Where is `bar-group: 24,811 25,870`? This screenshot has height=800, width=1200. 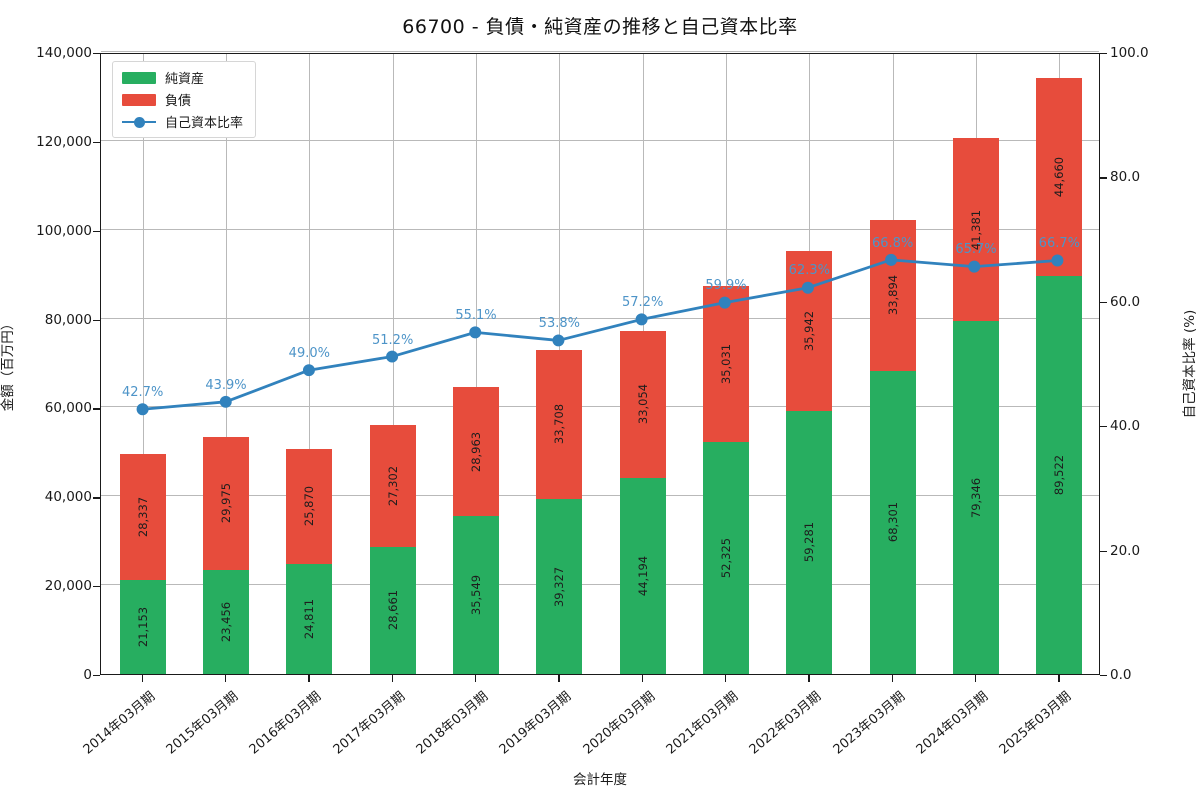
bar-group: 24,811 25,870 is located at coordinates (309, 561).